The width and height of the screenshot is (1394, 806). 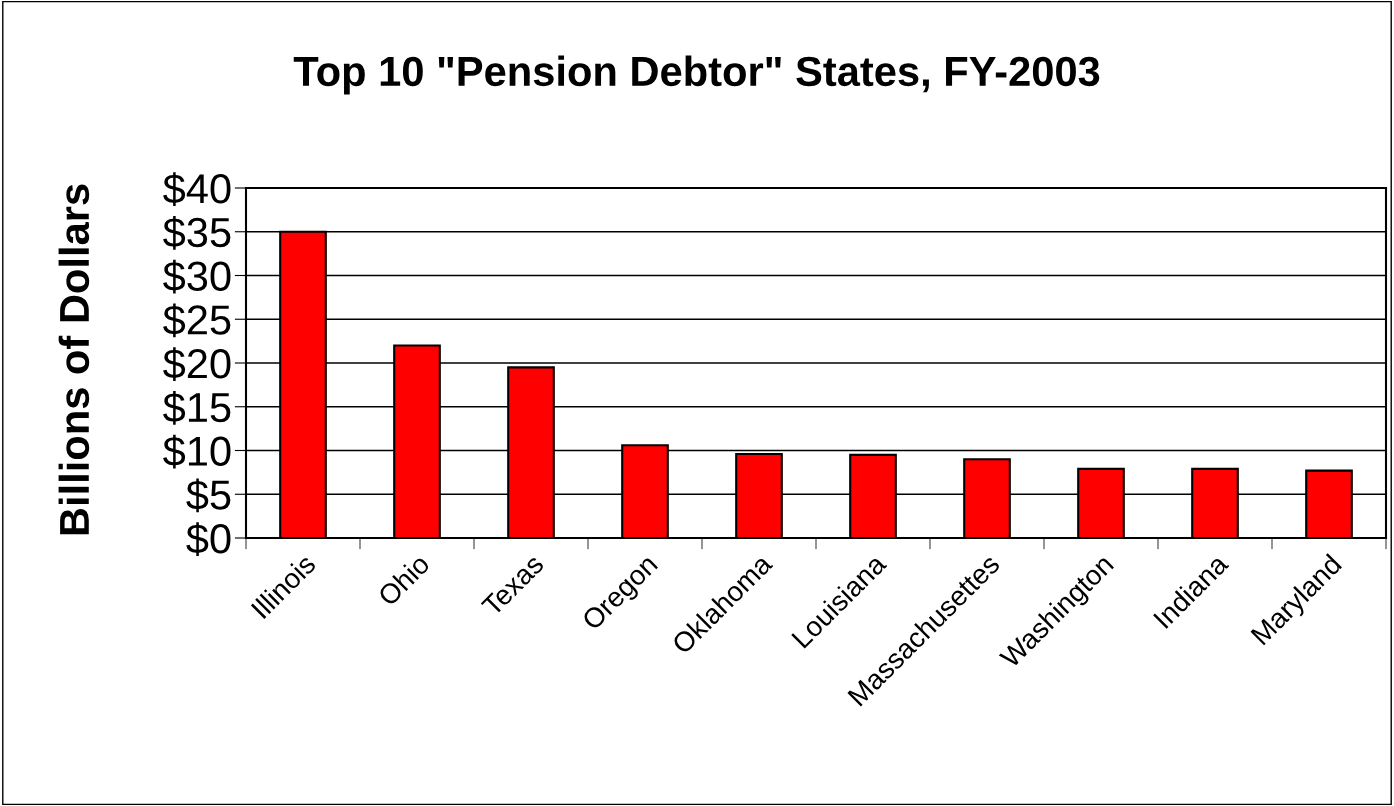 What do you see at coordinates (197, 189) in the screenshot?
I see `y-tick-label: $40` at bounding box center [197, 189].